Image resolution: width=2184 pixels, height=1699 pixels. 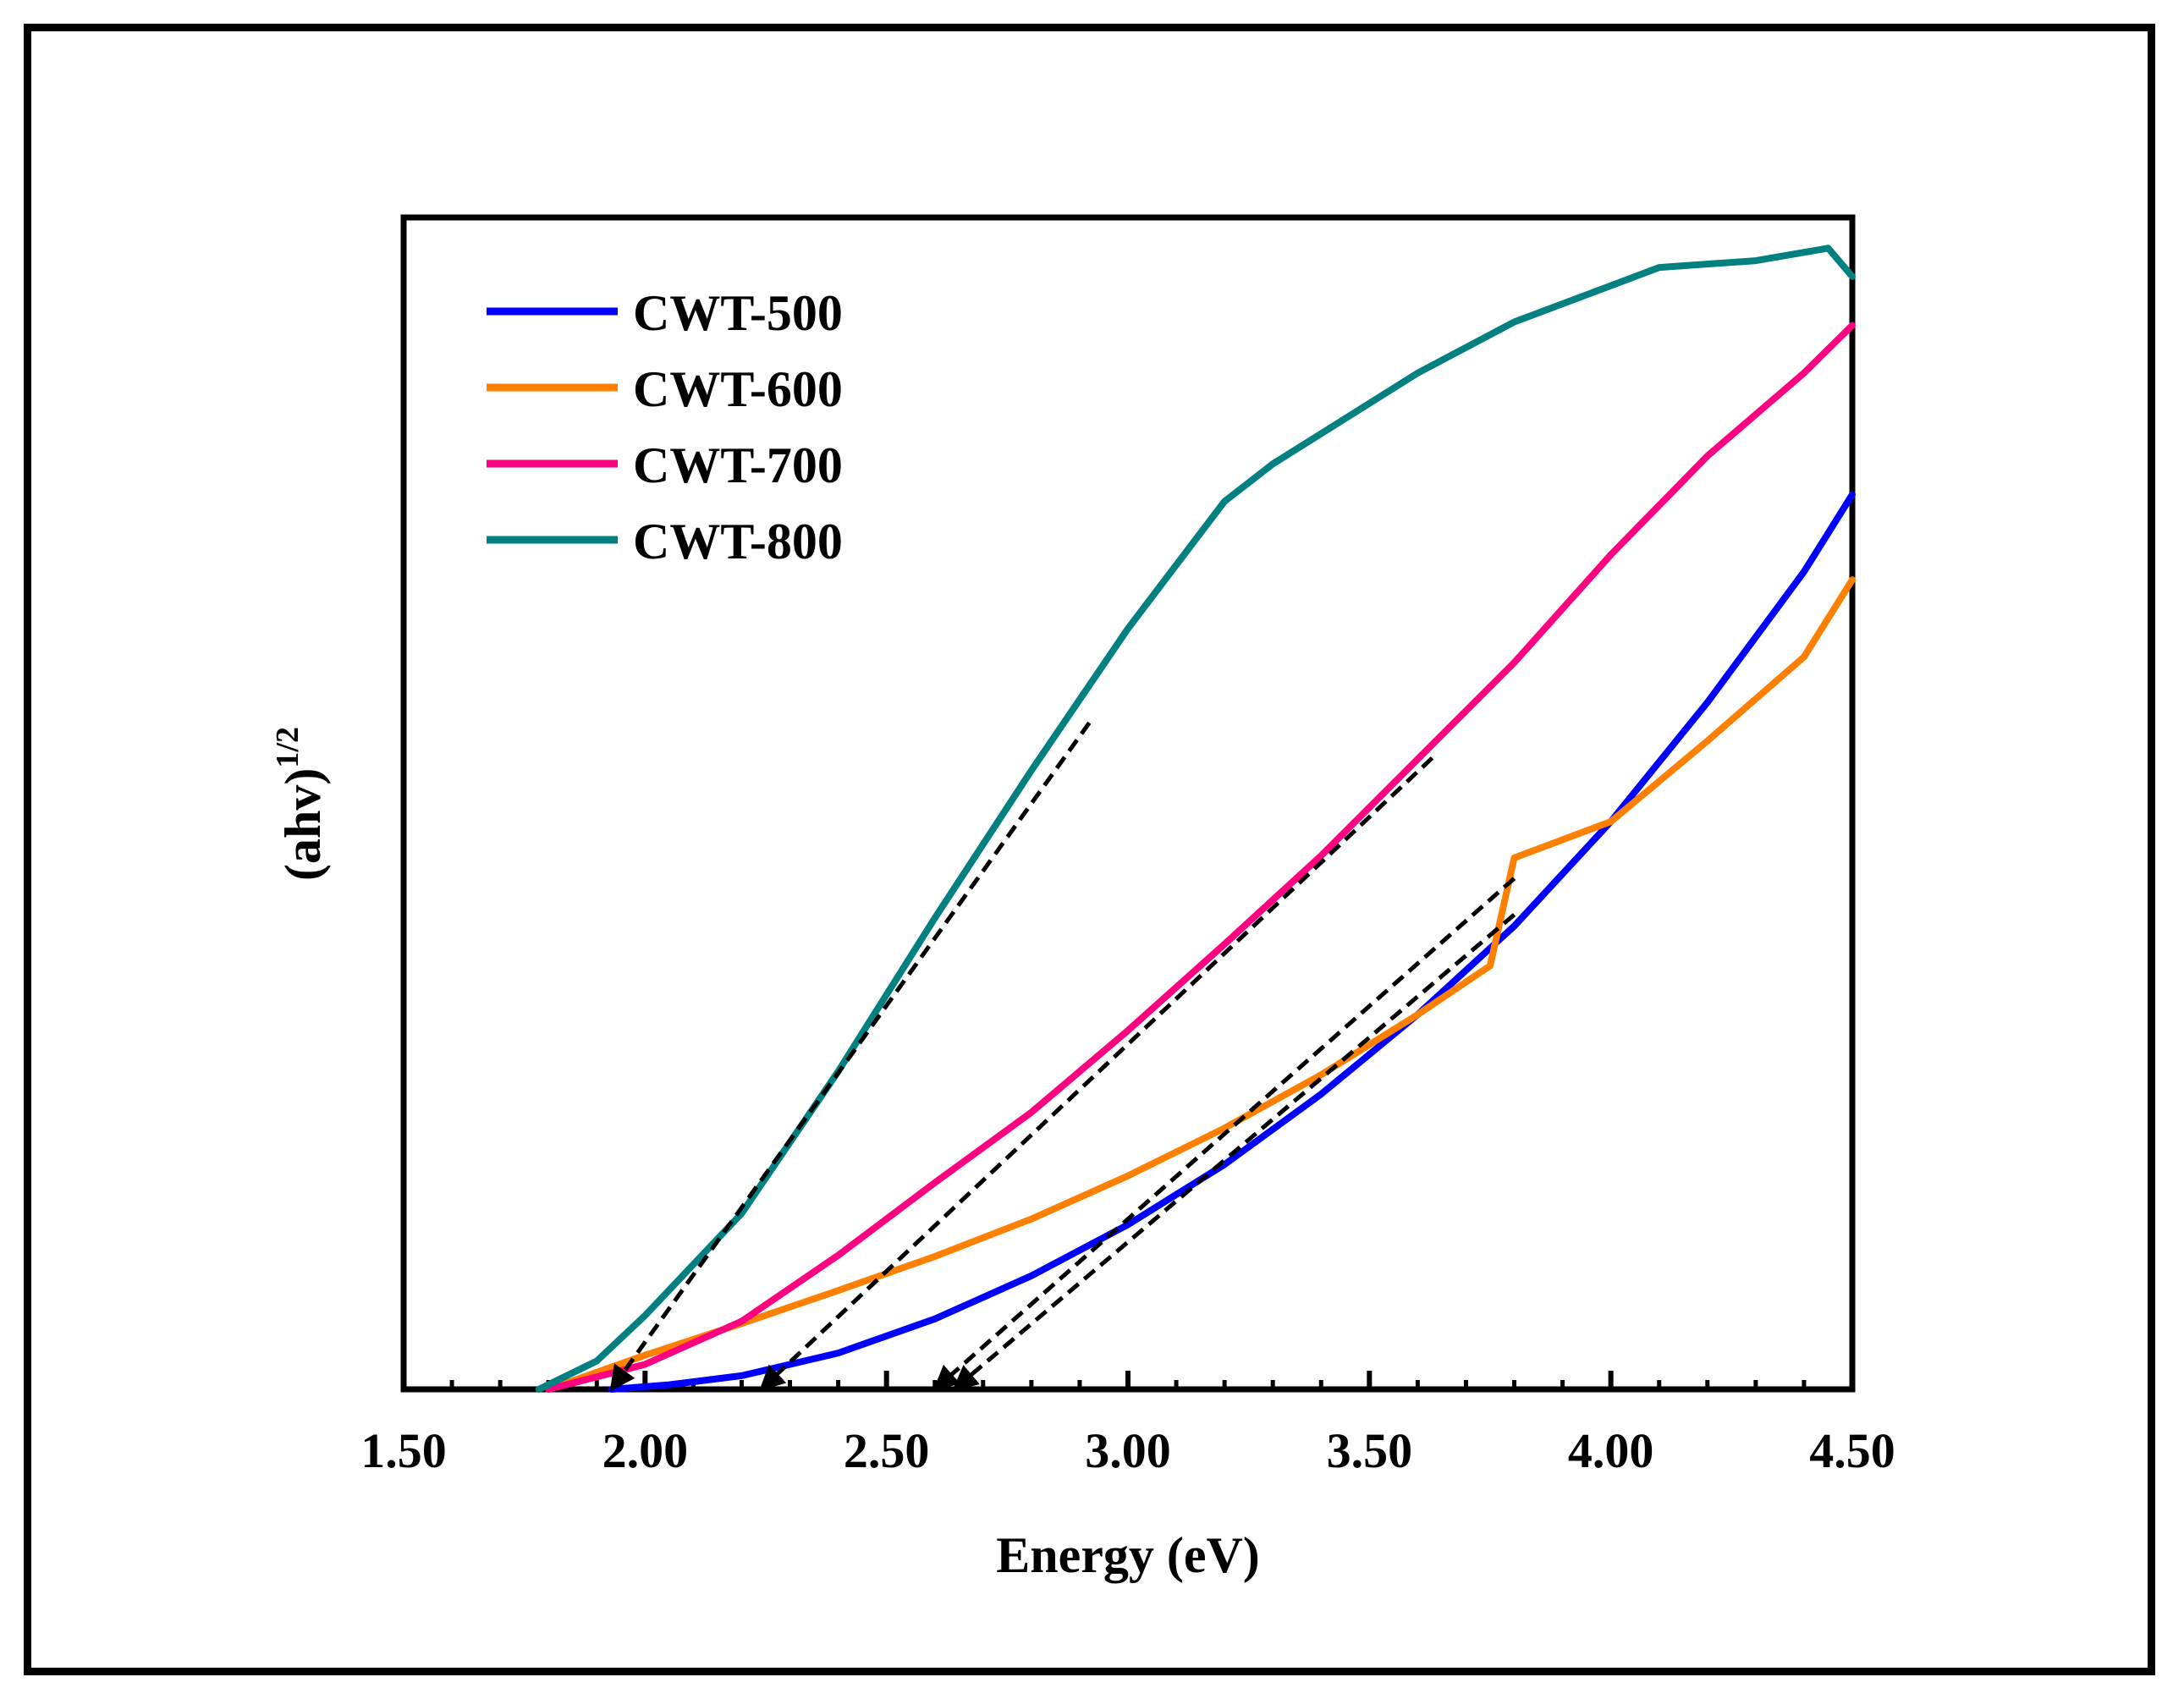 I want to click on x-tick-label: 4.00, so click(x=1611, y=1451).